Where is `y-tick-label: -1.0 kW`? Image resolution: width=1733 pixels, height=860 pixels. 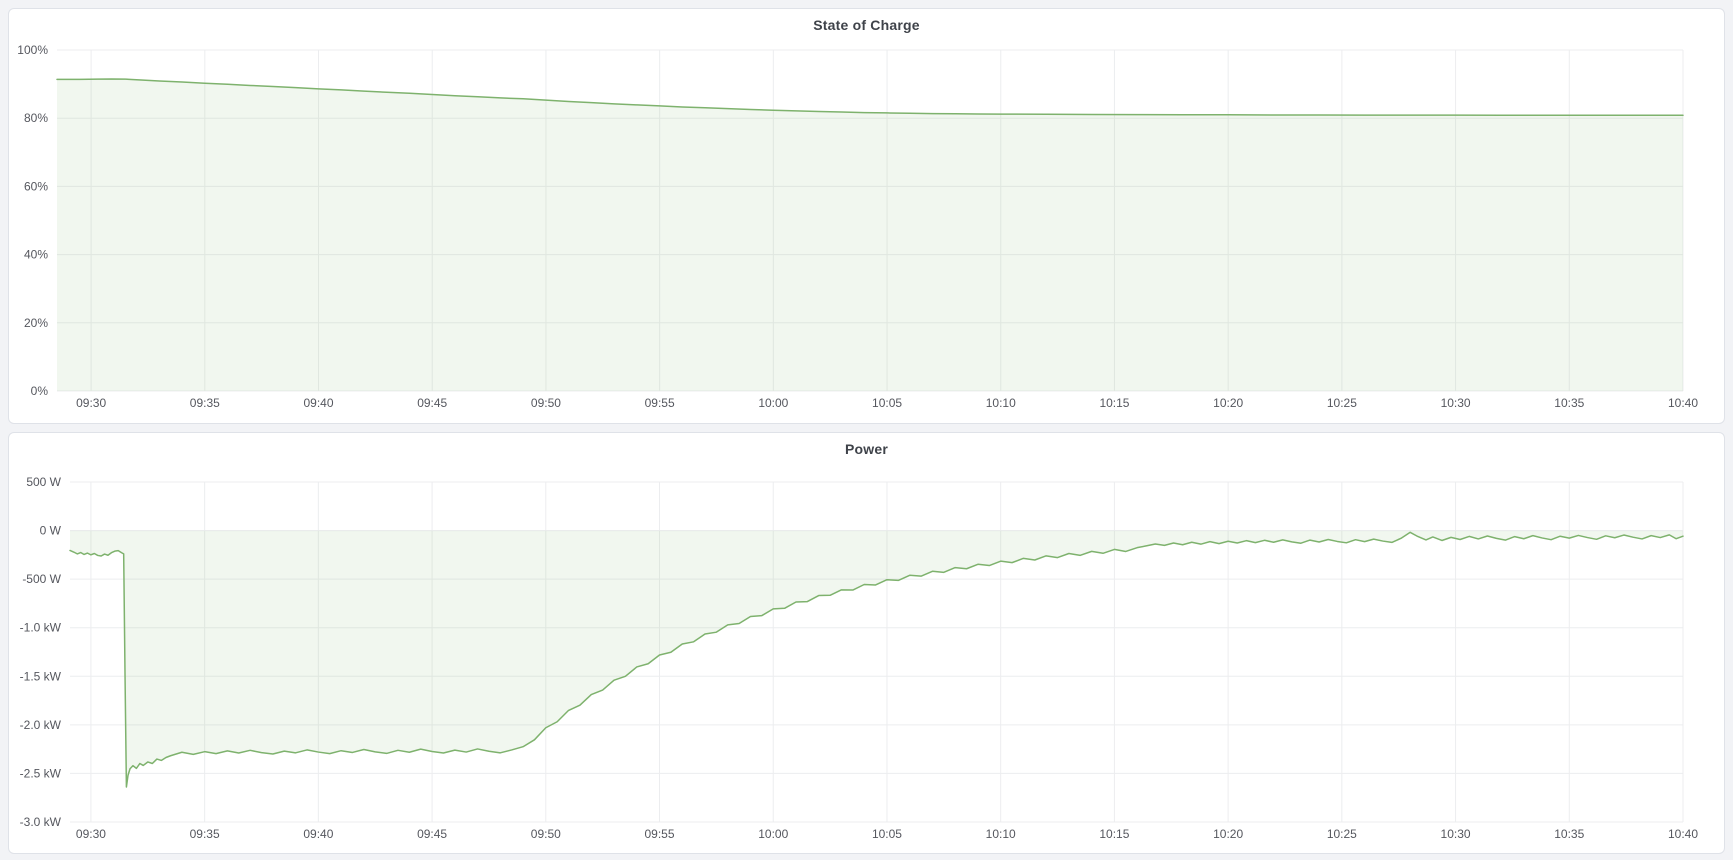 y-tick-label: -1.0 kW is located at coordinates (41, 628).